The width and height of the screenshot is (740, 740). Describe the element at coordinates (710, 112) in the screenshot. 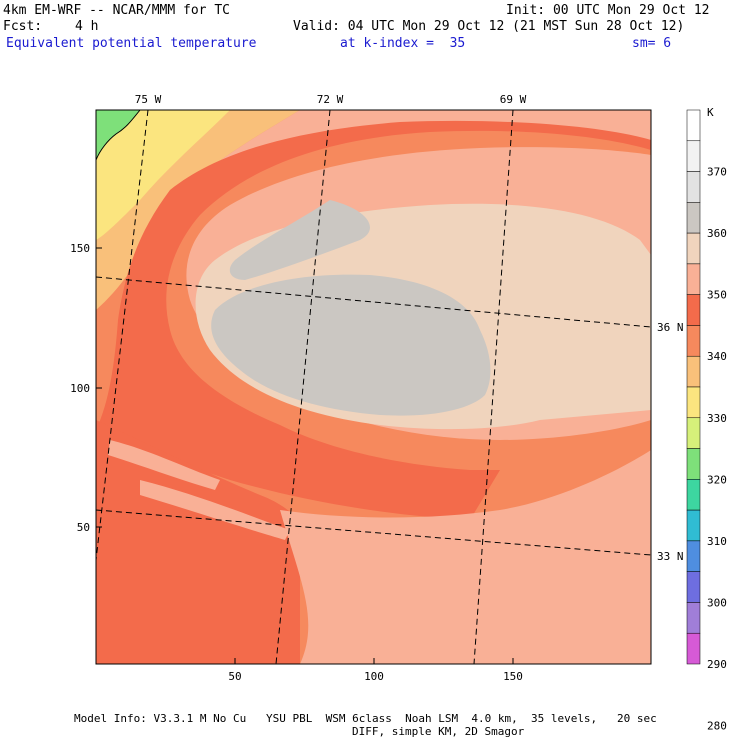

I see `colorbar-unit: K` at that location.